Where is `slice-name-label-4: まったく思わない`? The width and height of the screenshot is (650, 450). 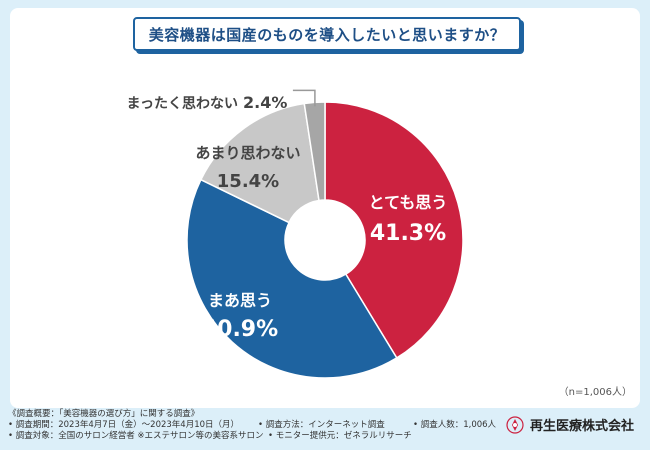 slice-name-label-4: まったく思わない is located at coordinates (182, 104).